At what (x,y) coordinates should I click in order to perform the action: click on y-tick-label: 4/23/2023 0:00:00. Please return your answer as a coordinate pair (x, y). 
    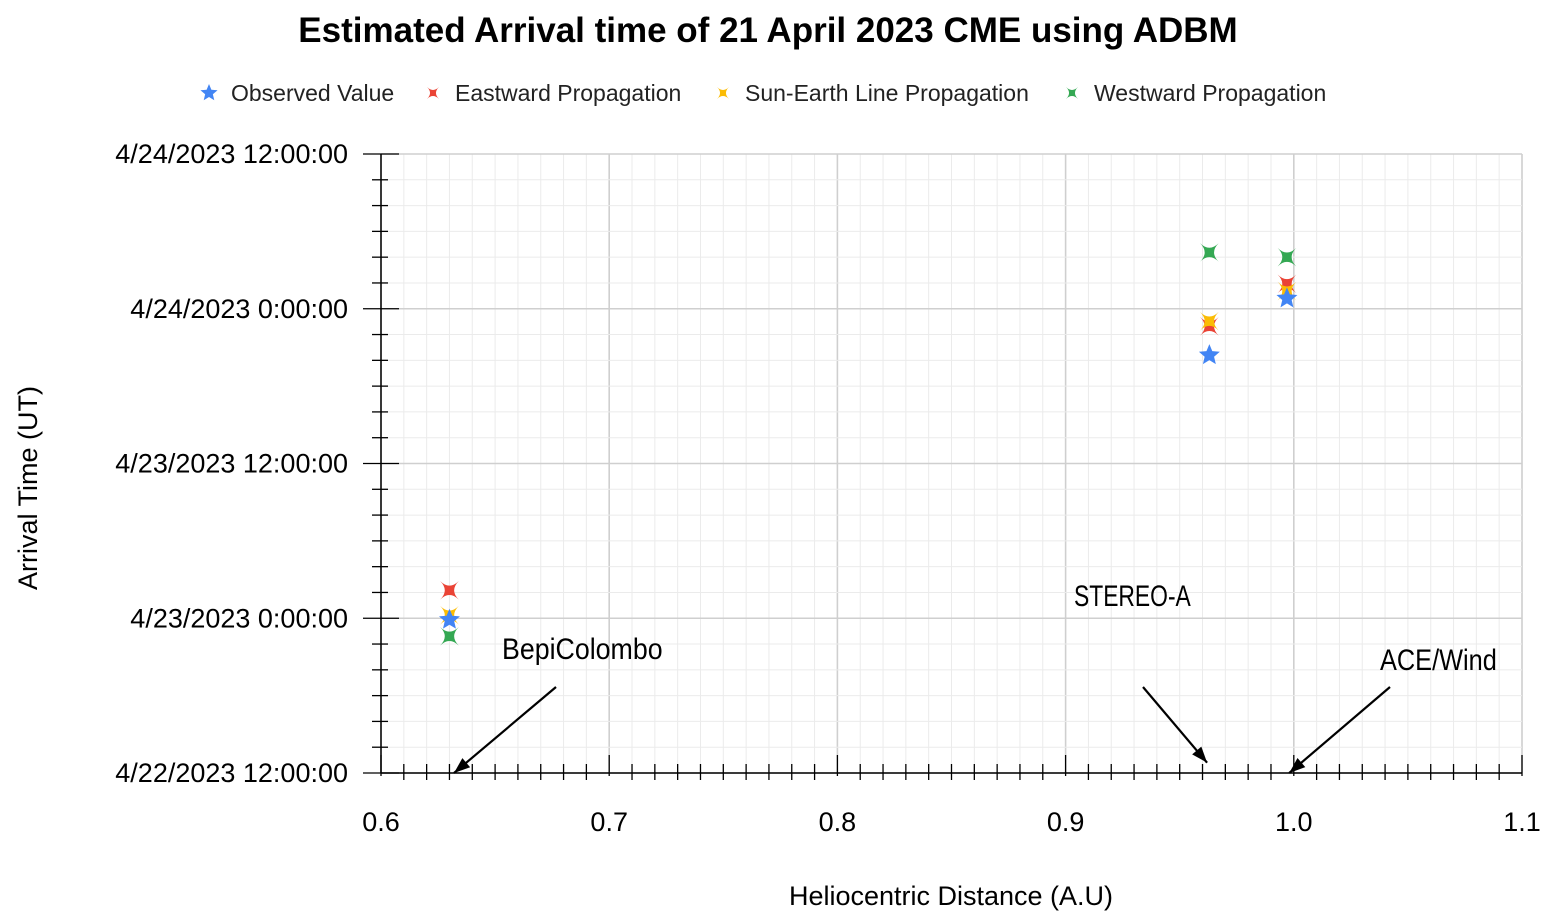
    Looking at the image, I should click on (239, 618).